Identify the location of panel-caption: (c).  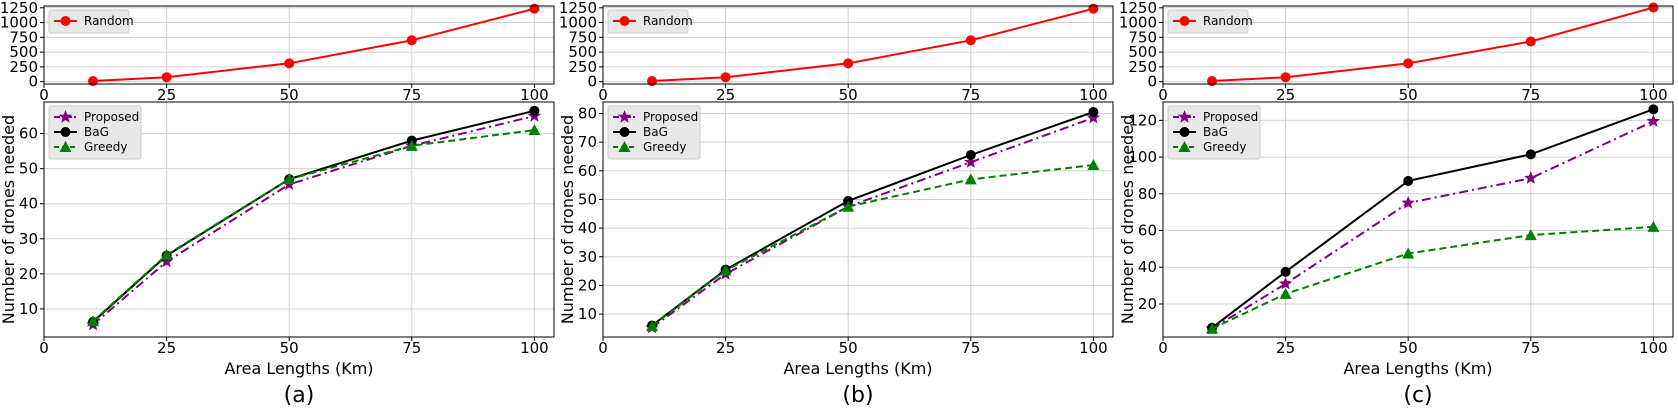
(1417, 395).